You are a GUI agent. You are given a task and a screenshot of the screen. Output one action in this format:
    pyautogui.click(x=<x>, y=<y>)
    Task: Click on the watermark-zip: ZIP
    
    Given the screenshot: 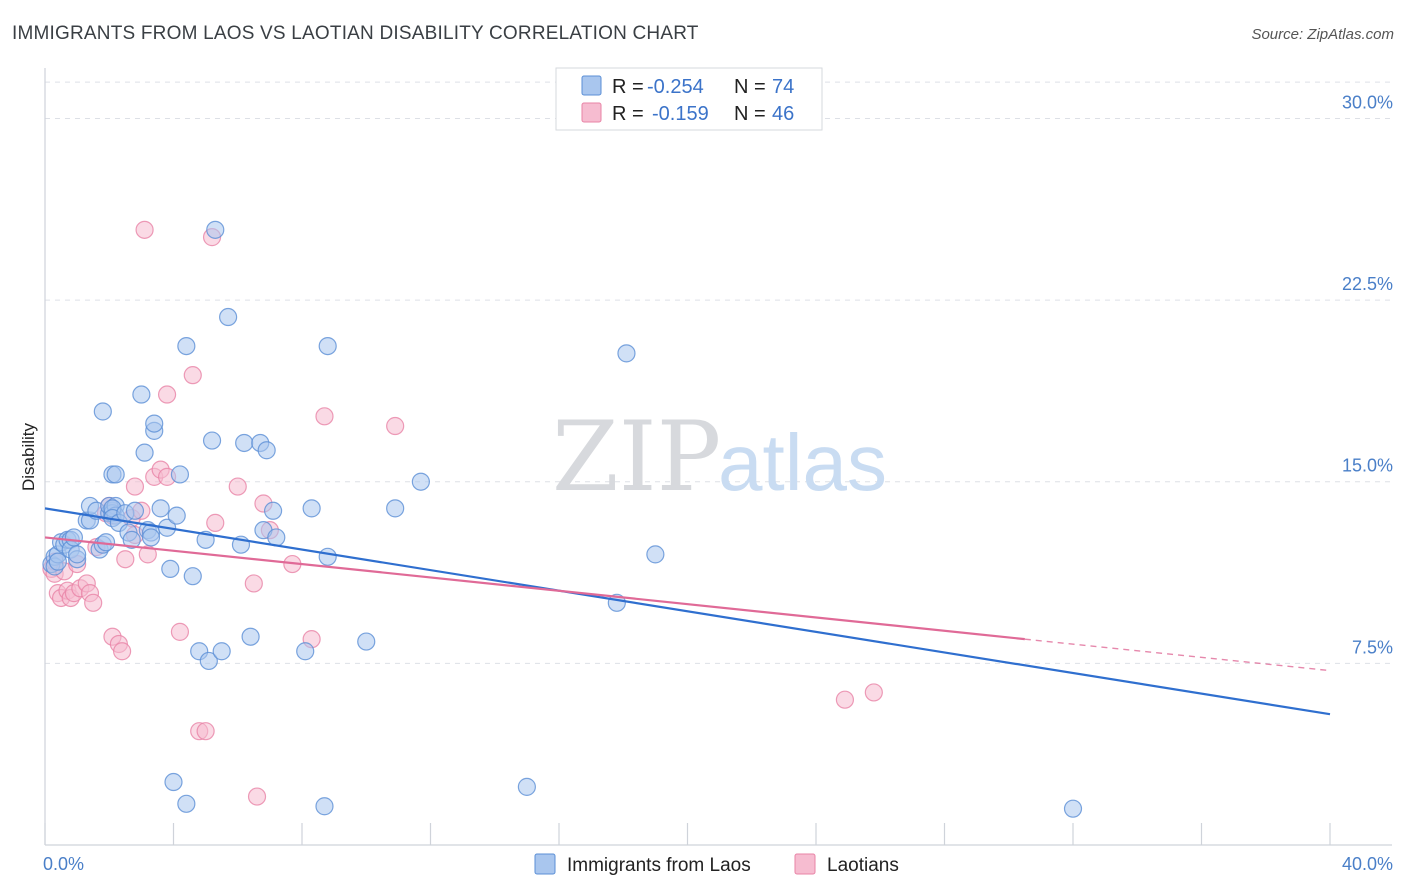 What is the action you would take?
    pyautogui.click(x=636, y=457)
    